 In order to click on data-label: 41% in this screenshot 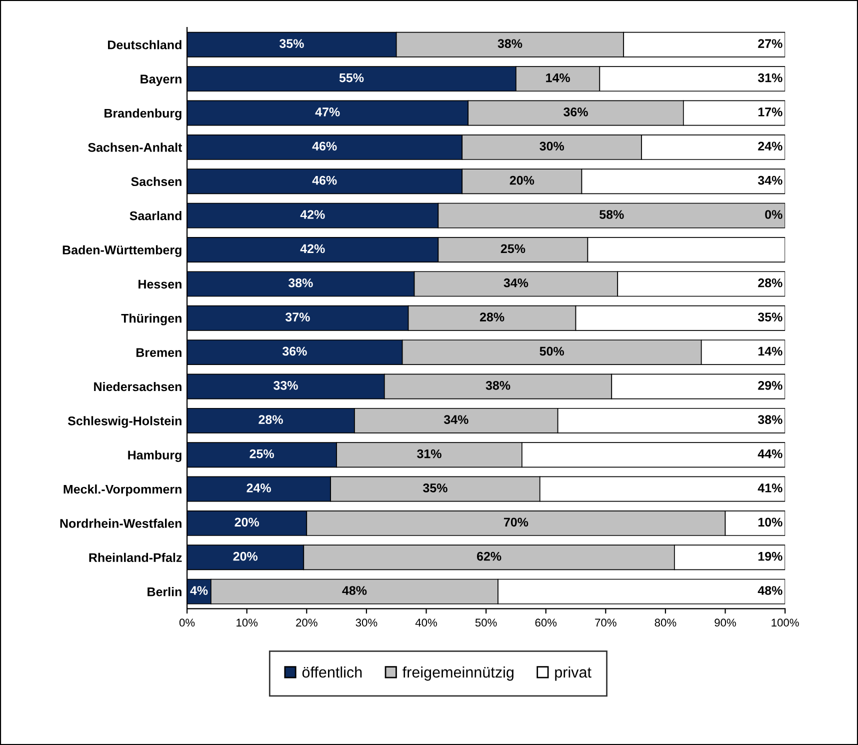, I will do `click(770, 488)`.